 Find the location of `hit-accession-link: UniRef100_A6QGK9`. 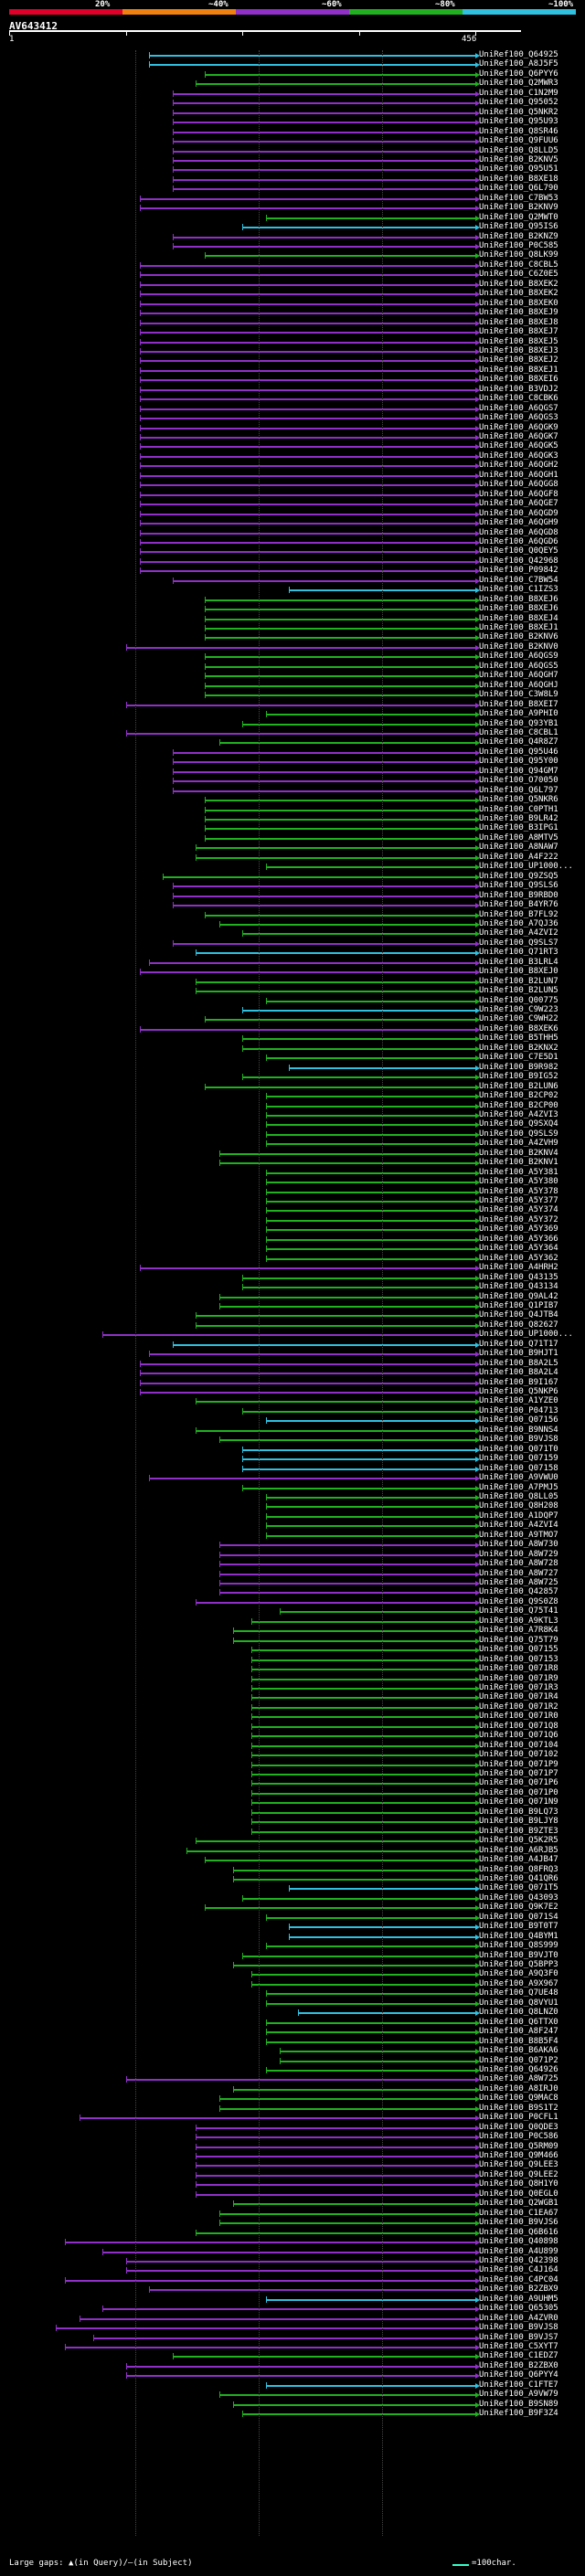

hit-accession-link: UniRef100_A6QGK9 is located at coordinates (518, 427).